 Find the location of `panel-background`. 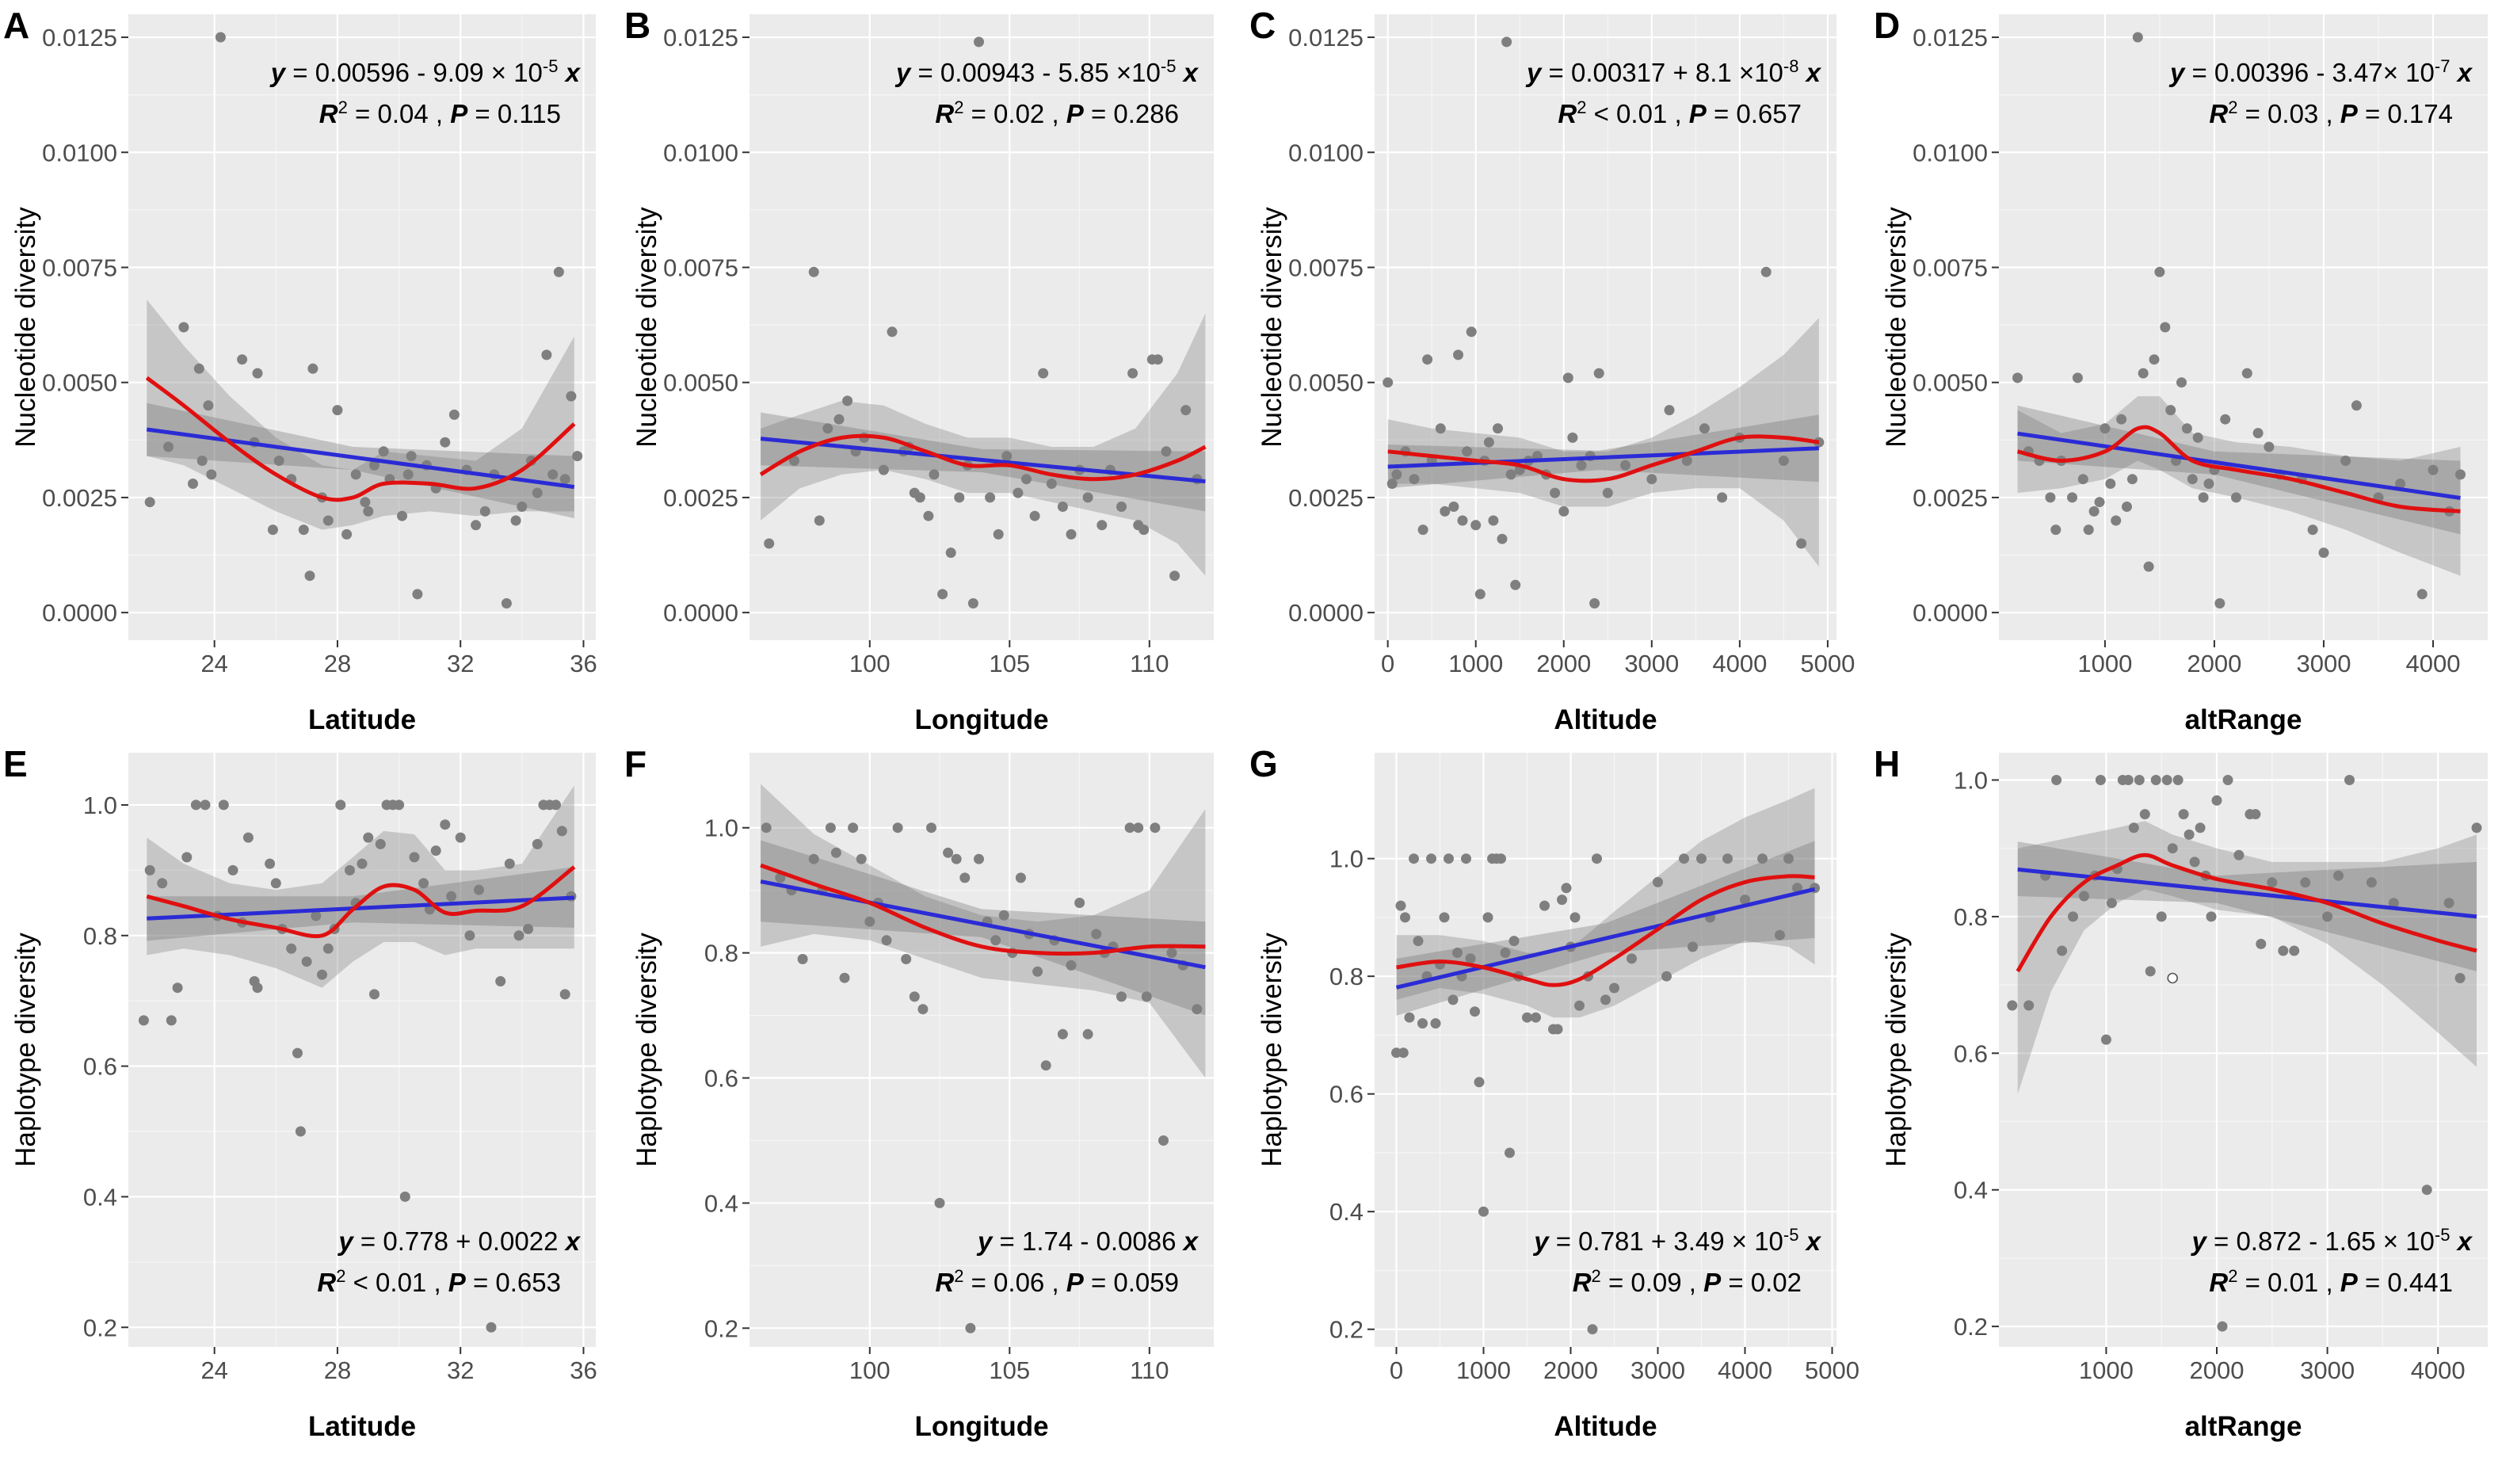

panel-background is located at coordinates (981, 1050).